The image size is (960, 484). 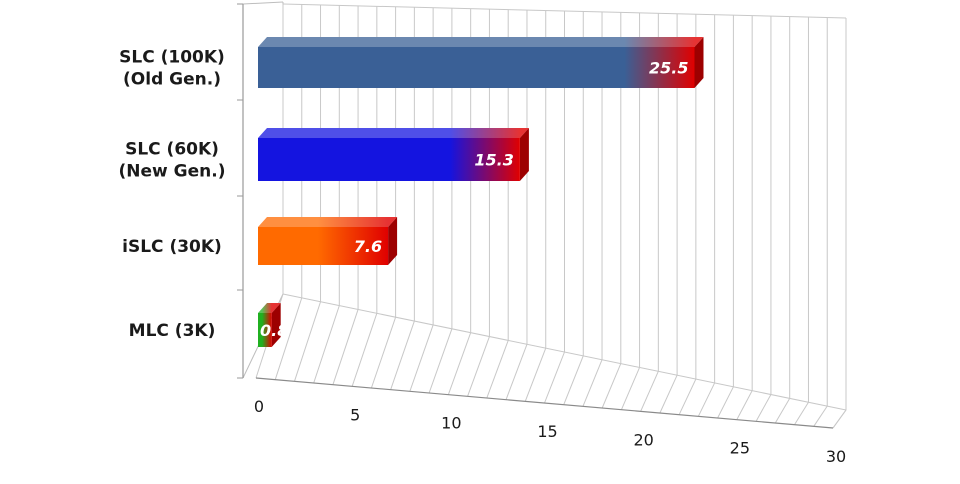 I want to click on x-tick-label: 25, so click(x=740, y=448).